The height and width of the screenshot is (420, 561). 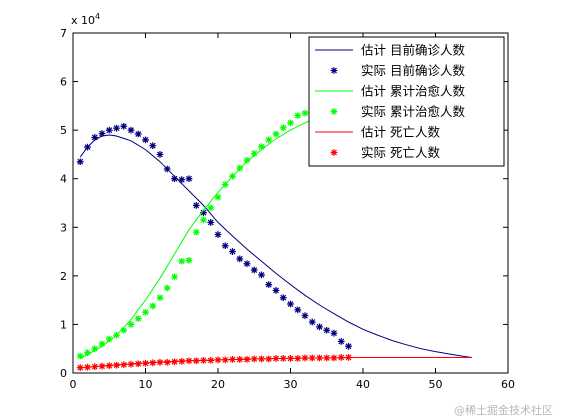 I want to click on legend-entry: 估计 死亡人数, so click(x=377, y=132).